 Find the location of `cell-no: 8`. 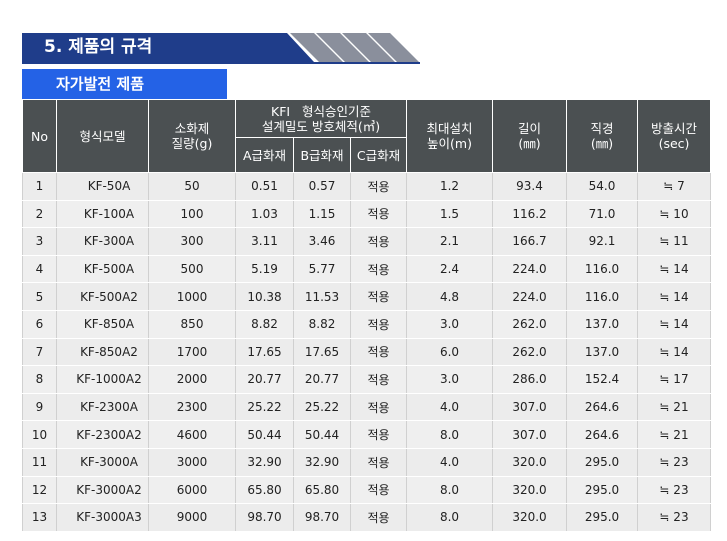

cell-no: 8 is located at coordinates (39, 379).